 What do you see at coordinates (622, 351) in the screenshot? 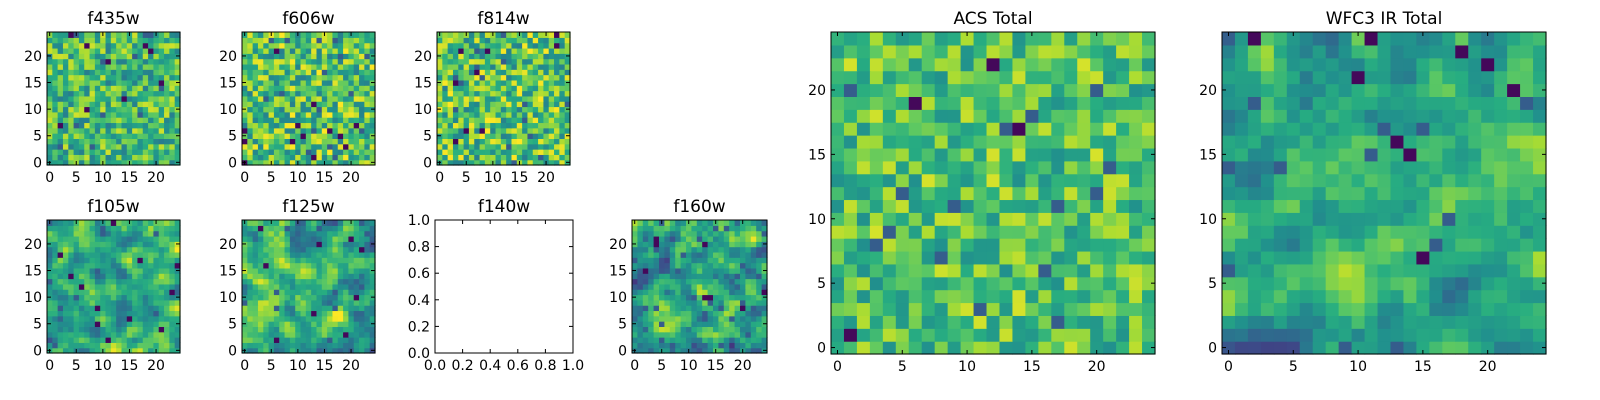
I see `y-tick-label: 0` at bounding box center [622, 351].